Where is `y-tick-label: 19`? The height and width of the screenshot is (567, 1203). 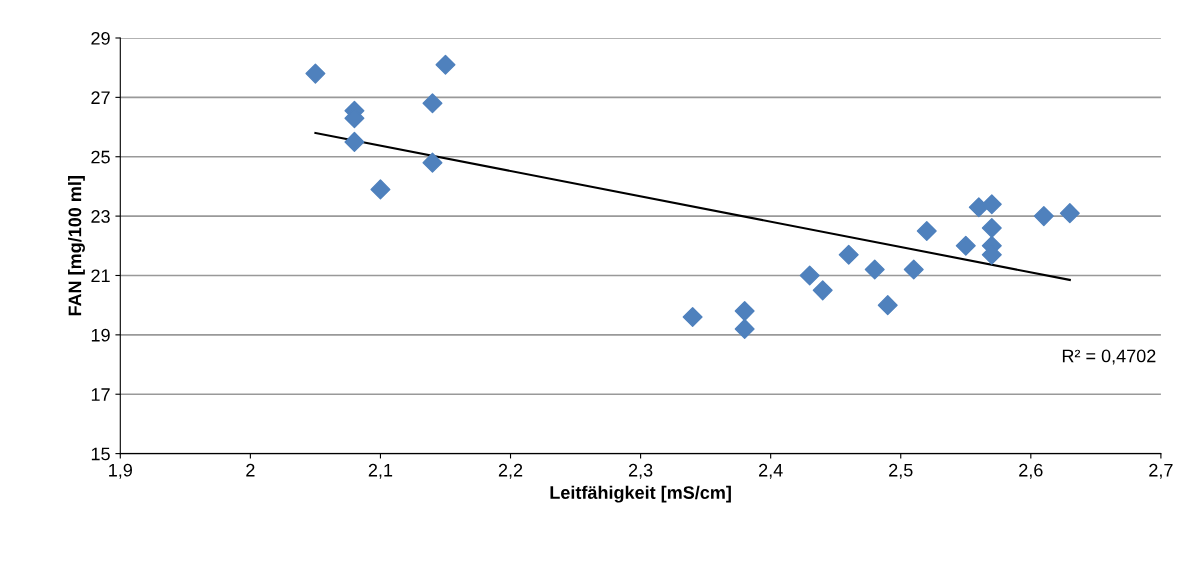 y-tick-label: 19 is located at coordinates (100, 335).